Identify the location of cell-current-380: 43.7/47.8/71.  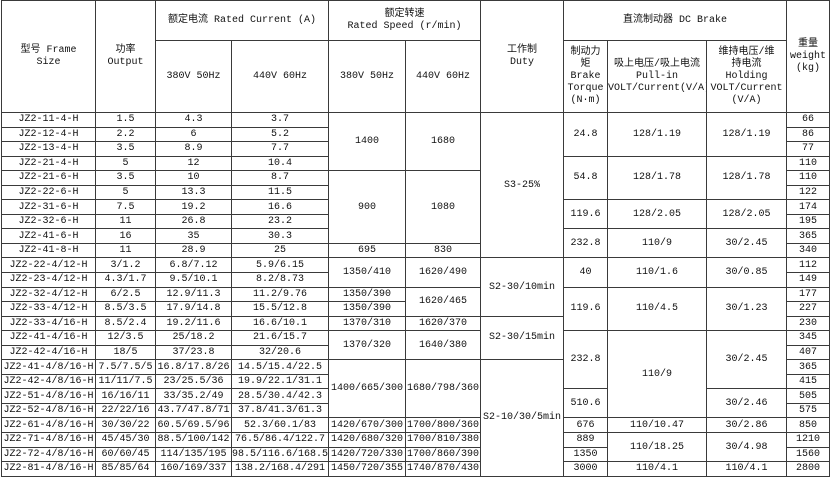
(193, 410).